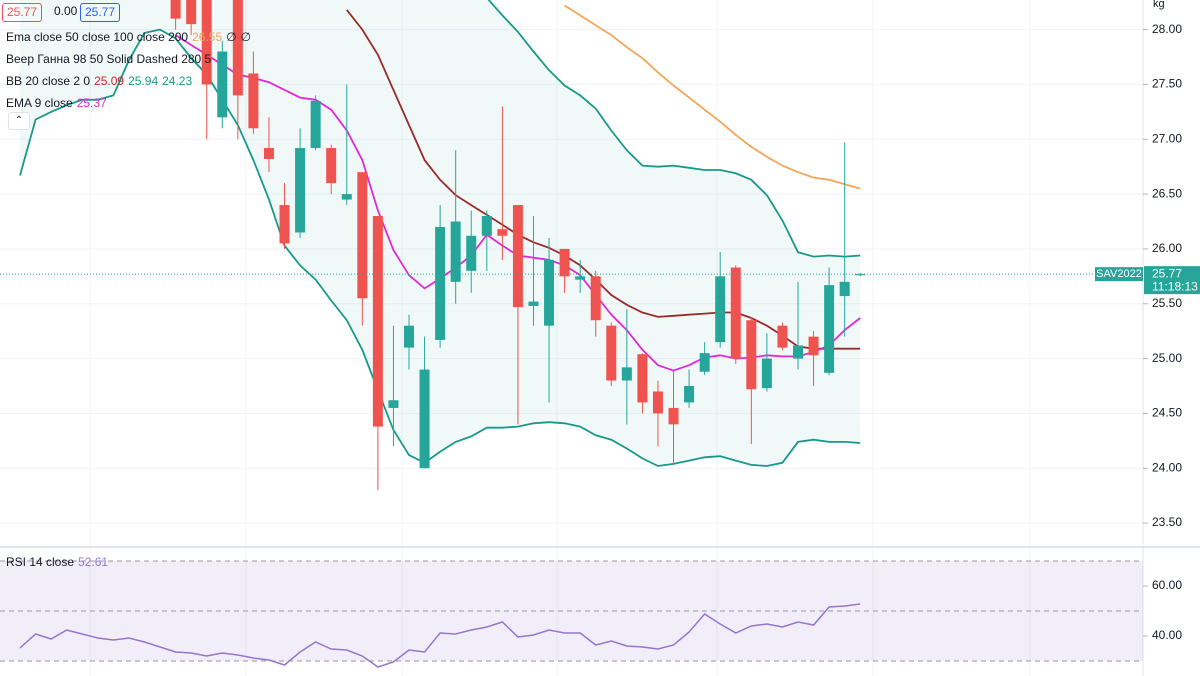  What do you see at coordinates (1167, 193) in the screenshot?
I see `y-tick-label: 26.50` at bounding box center [1167, 193].